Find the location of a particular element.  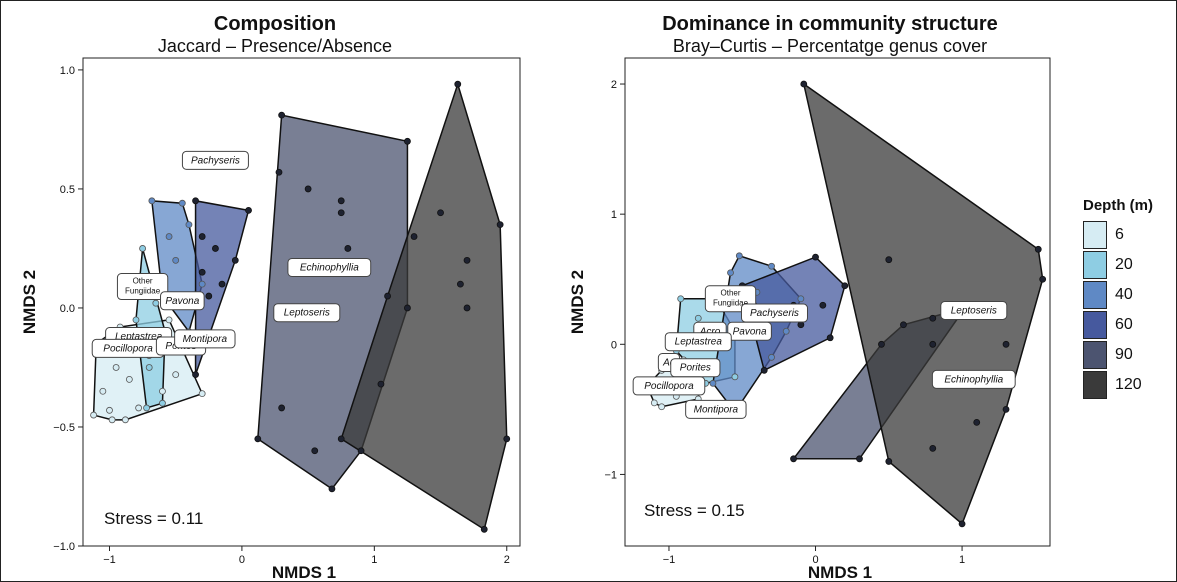

legend-item: 6 is located at coordinates (1128, 235).